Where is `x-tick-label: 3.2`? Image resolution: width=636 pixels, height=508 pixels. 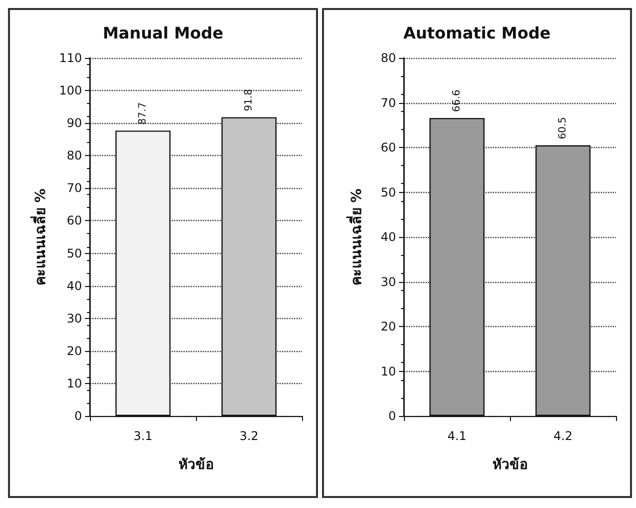 x-tick-label: 3.2 is located at coordinates (249, 436).